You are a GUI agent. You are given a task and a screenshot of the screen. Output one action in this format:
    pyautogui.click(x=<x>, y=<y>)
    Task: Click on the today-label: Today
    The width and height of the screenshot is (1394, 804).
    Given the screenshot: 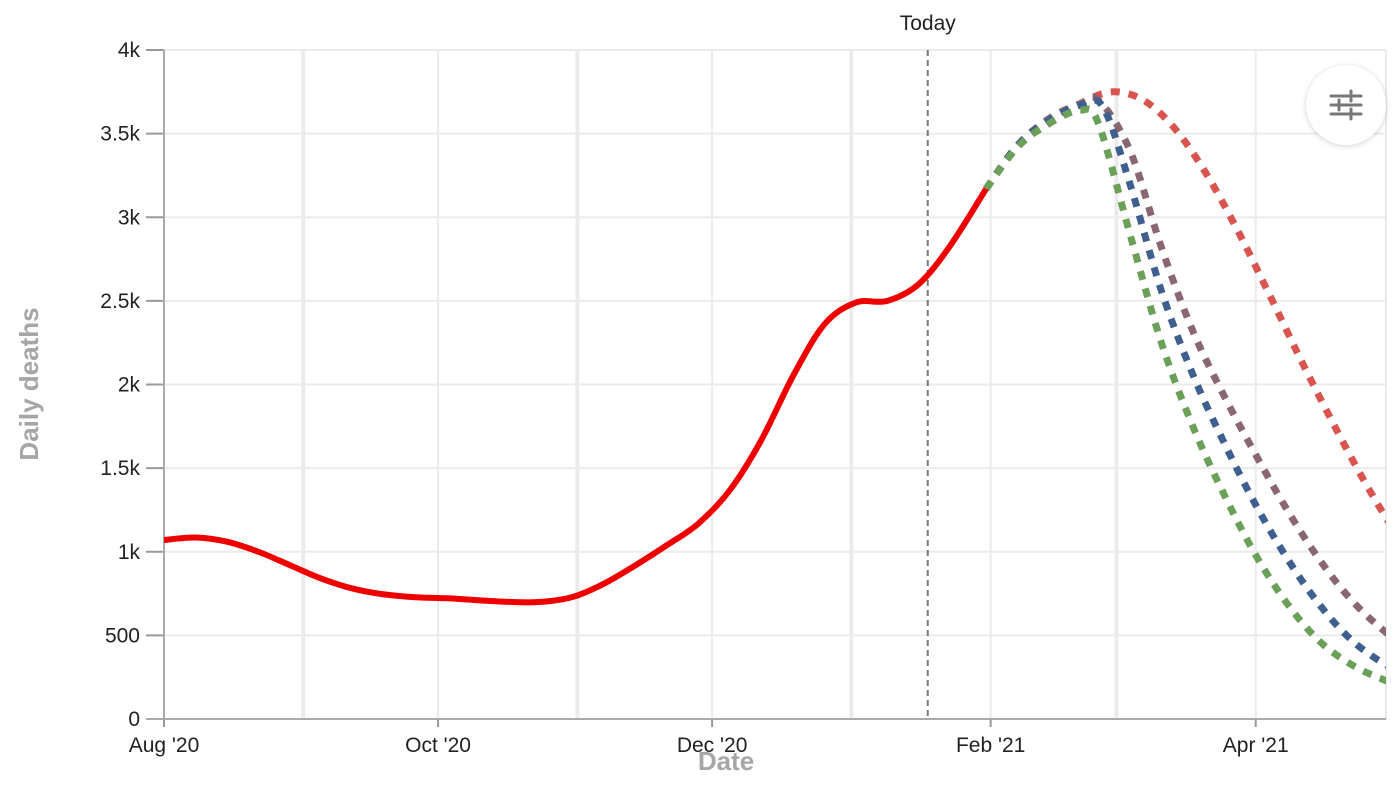 What is the action you would take?
    pyautogui.click(x=928, y=23)
    